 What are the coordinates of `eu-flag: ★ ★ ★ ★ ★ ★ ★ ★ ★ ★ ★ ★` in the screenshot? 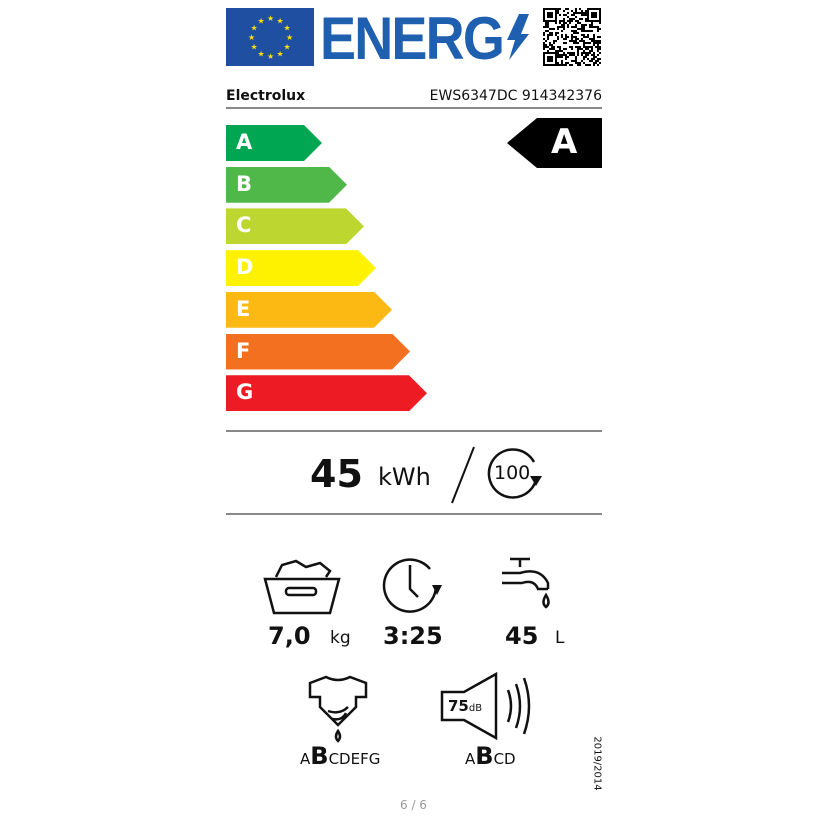 It's located at (270, 37).